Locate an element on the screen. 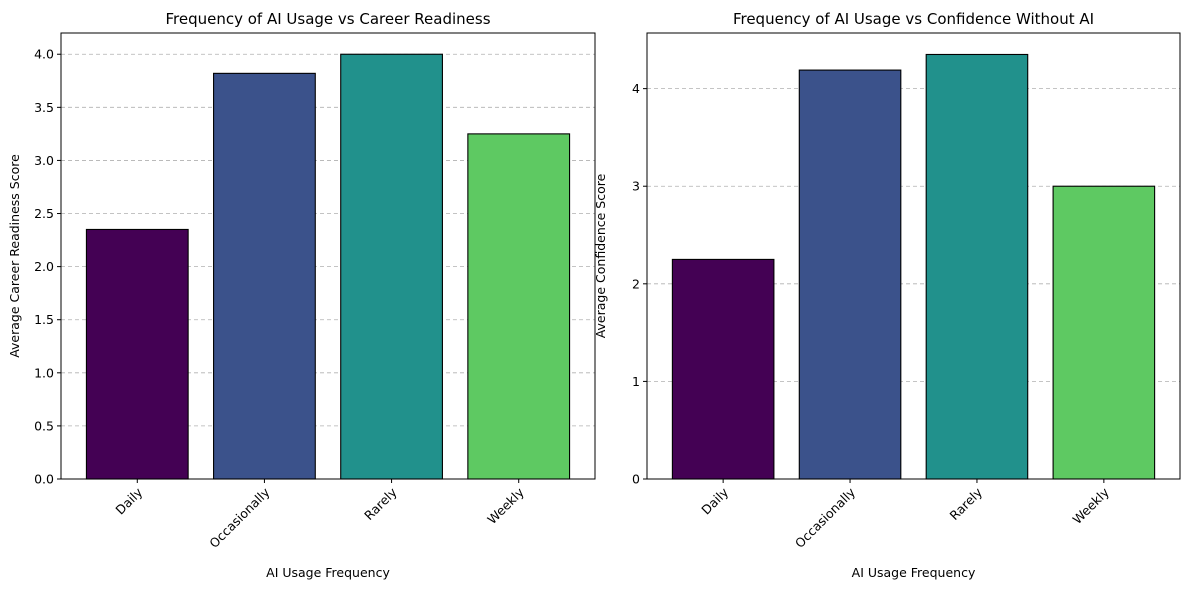 The height and width of the screenshot is (590, 1189). y-tick-label: 4.0 is located at coordinates (44, 54).